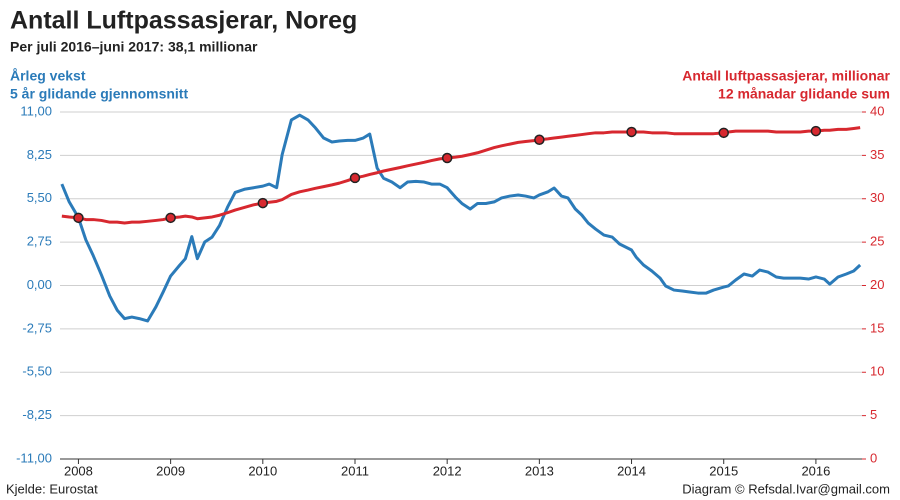 Image resolution: width=900 pixels, height=500 pixels. I want to click on x-tick-label: 2016, so click(815, 470).